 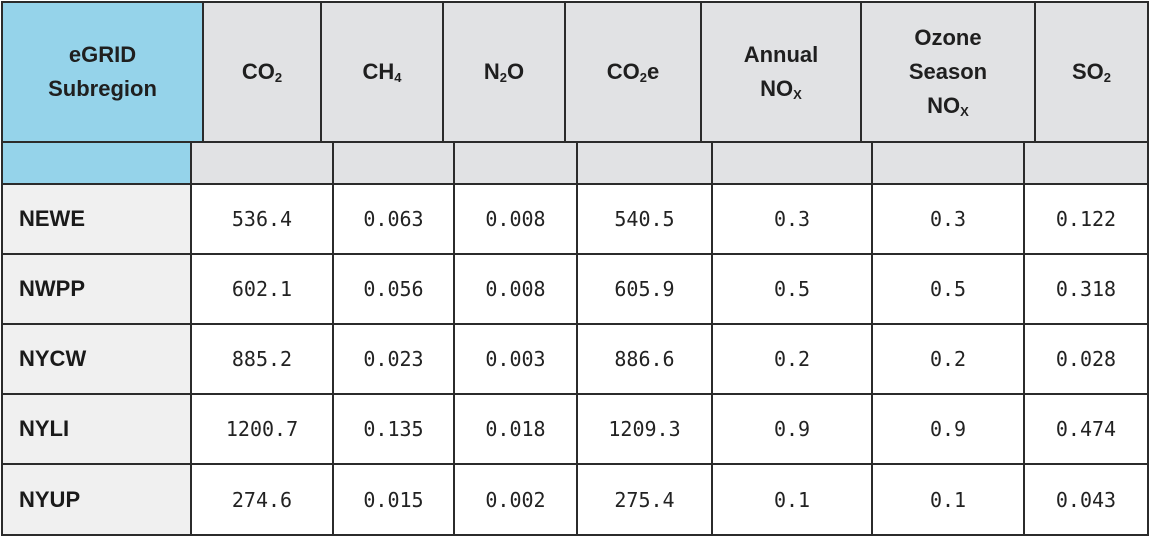 I want to click on table-cell: 0.002, so click(x=515, y=499).